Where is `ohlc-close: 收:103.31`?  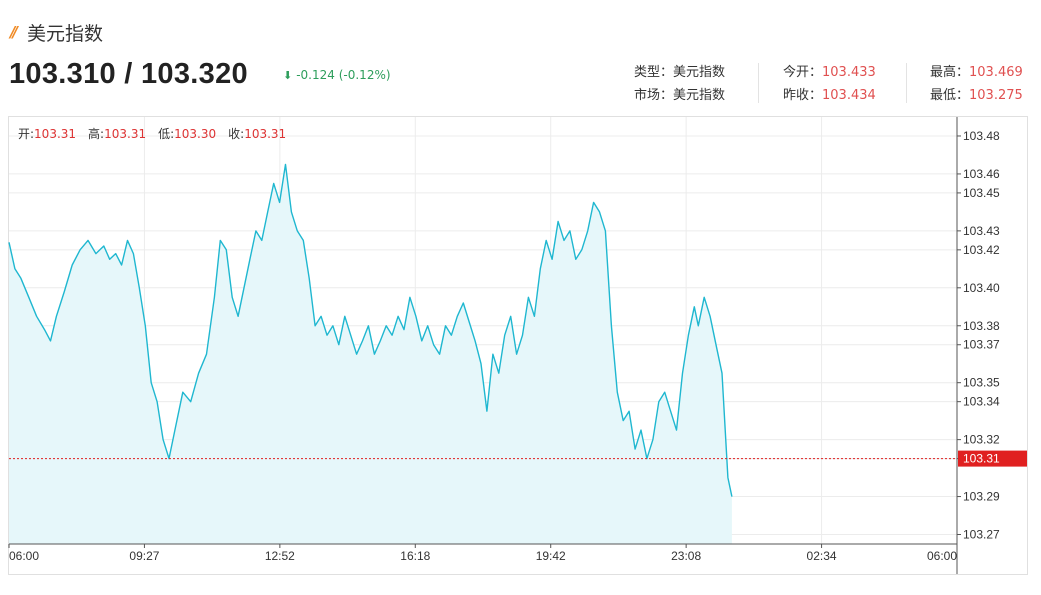 ohlc-close: 收:103.31 is located at coordinates (257, 133).